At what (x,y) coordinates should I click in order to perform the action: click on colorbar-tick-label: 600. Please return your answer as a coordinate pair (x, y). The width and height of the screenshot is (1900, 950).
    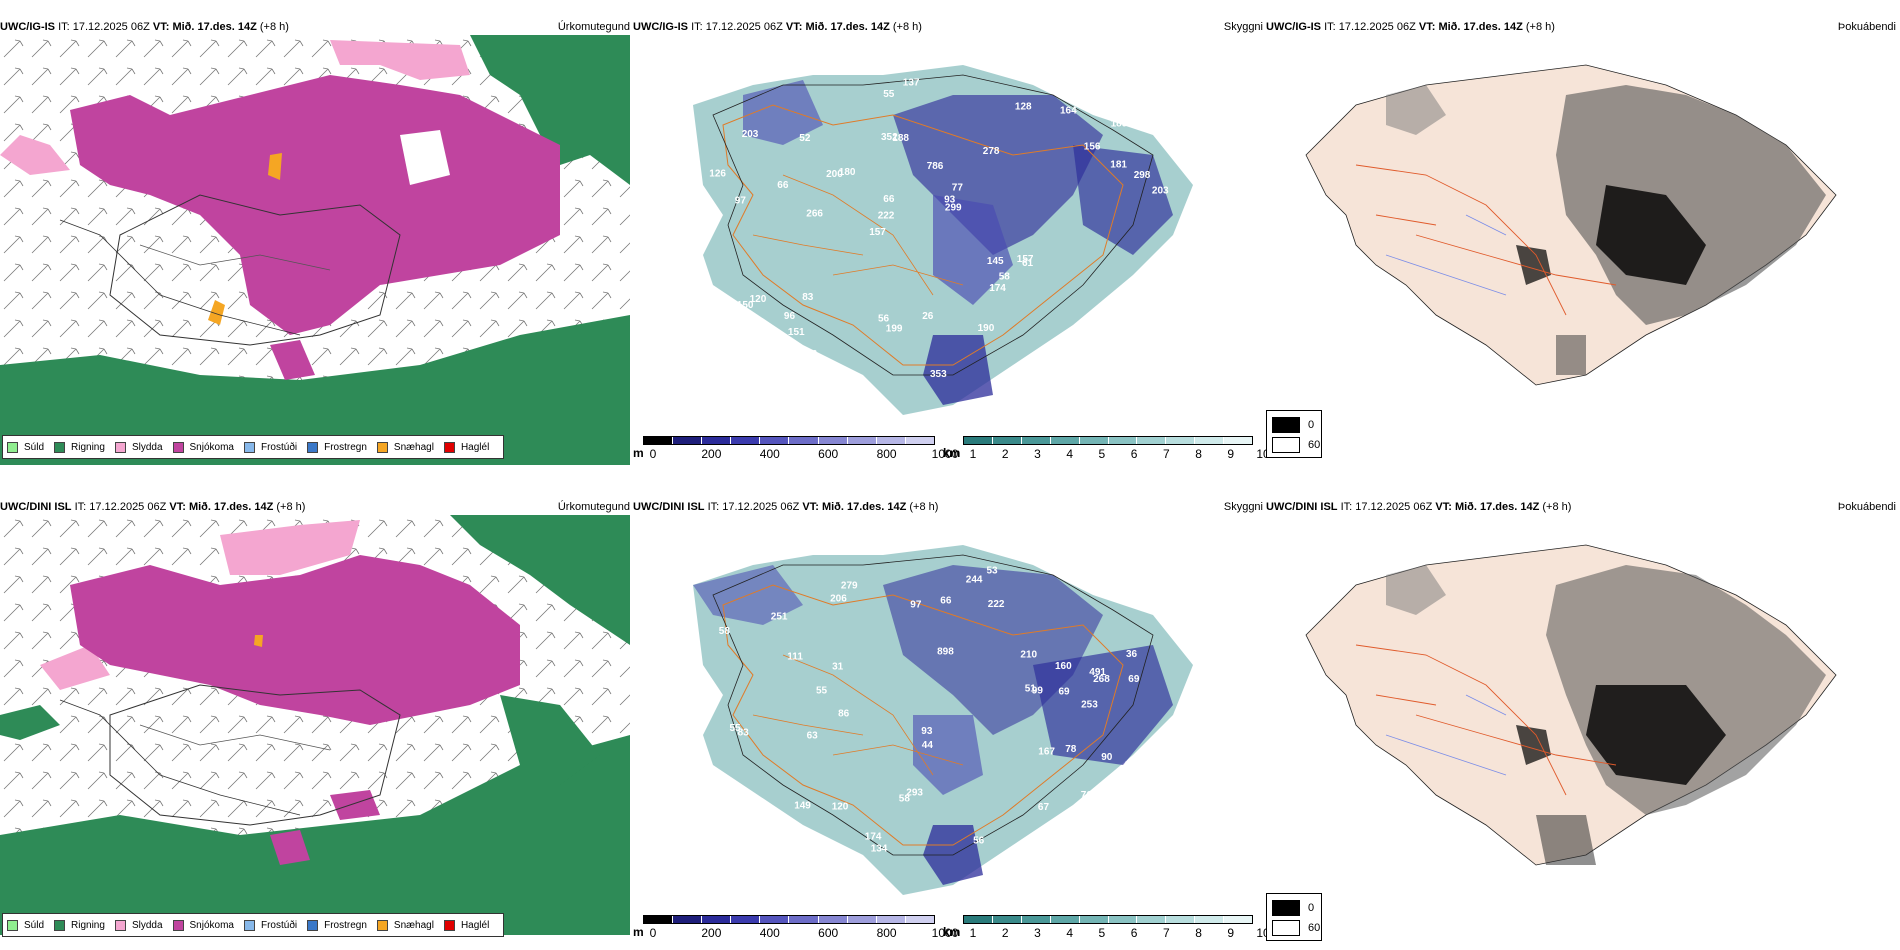
    Looking at the image, I should click on (828, 454).